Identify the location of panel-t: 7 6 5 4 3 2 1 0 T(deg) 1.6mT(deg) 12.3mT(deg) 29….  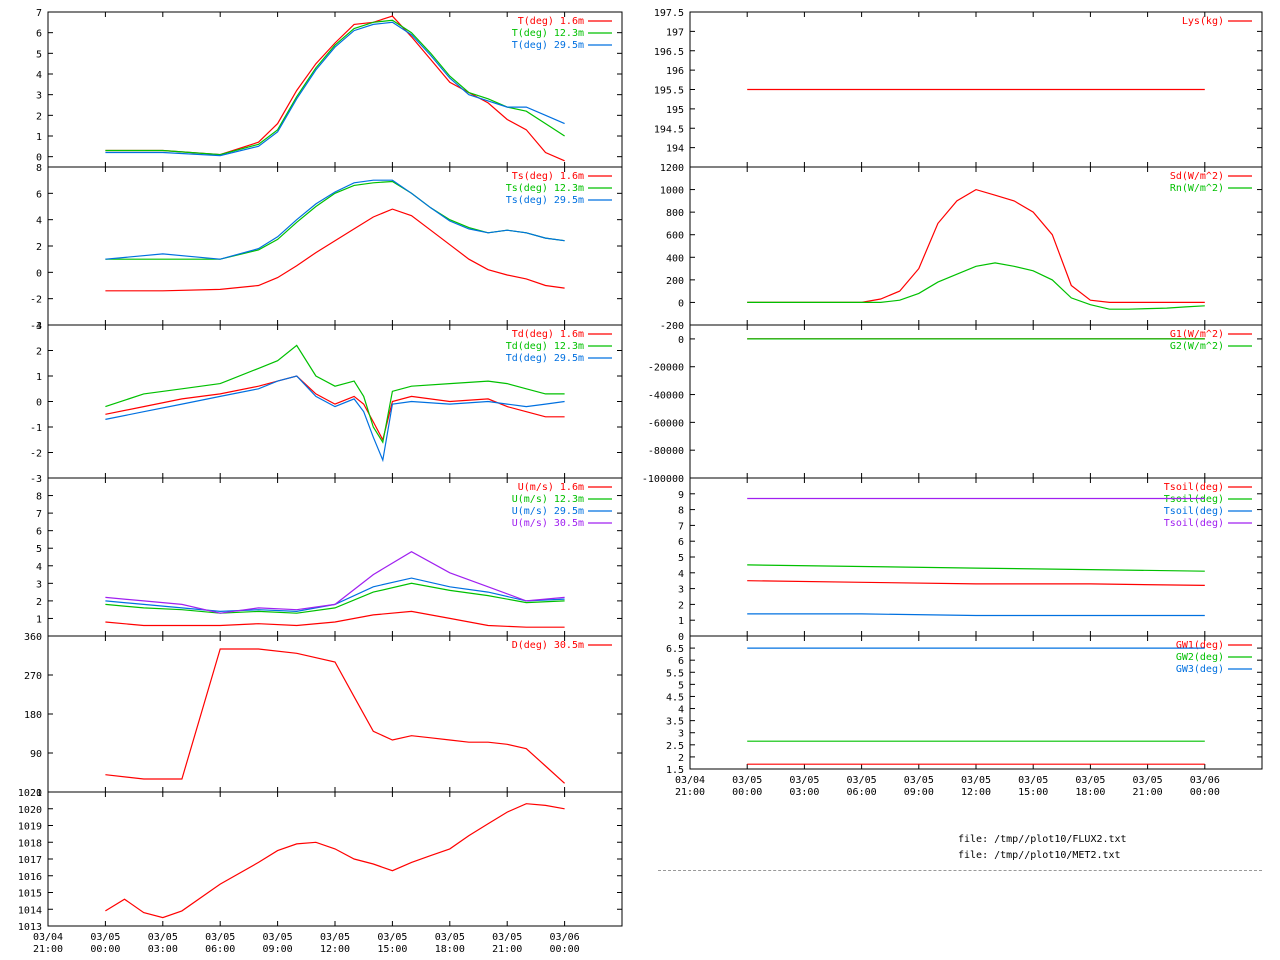
(329, 88).